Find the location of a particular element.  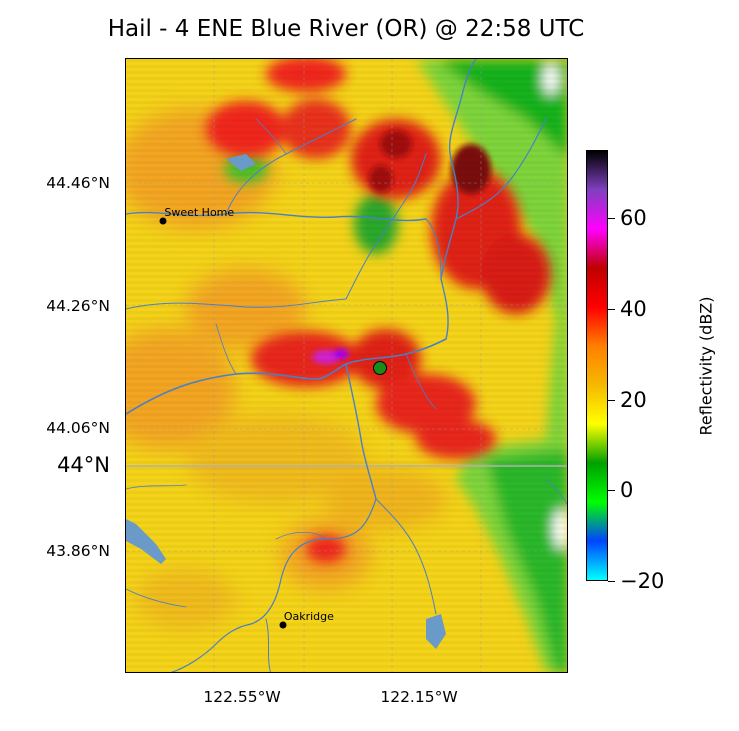

colorbar-title: Reflectivity (dBZ) is located at coordinates (706, 366).